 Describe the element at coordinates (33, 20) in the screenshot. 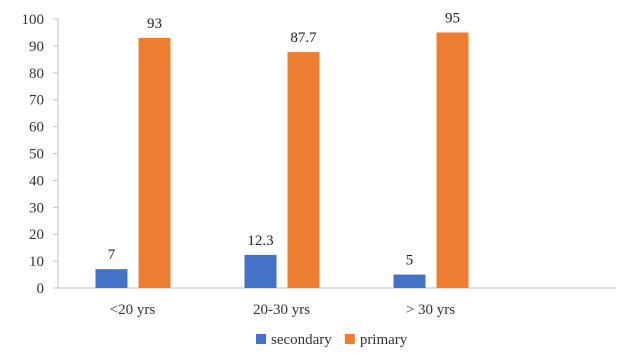

I see `y-tick-label: 100` at that location.